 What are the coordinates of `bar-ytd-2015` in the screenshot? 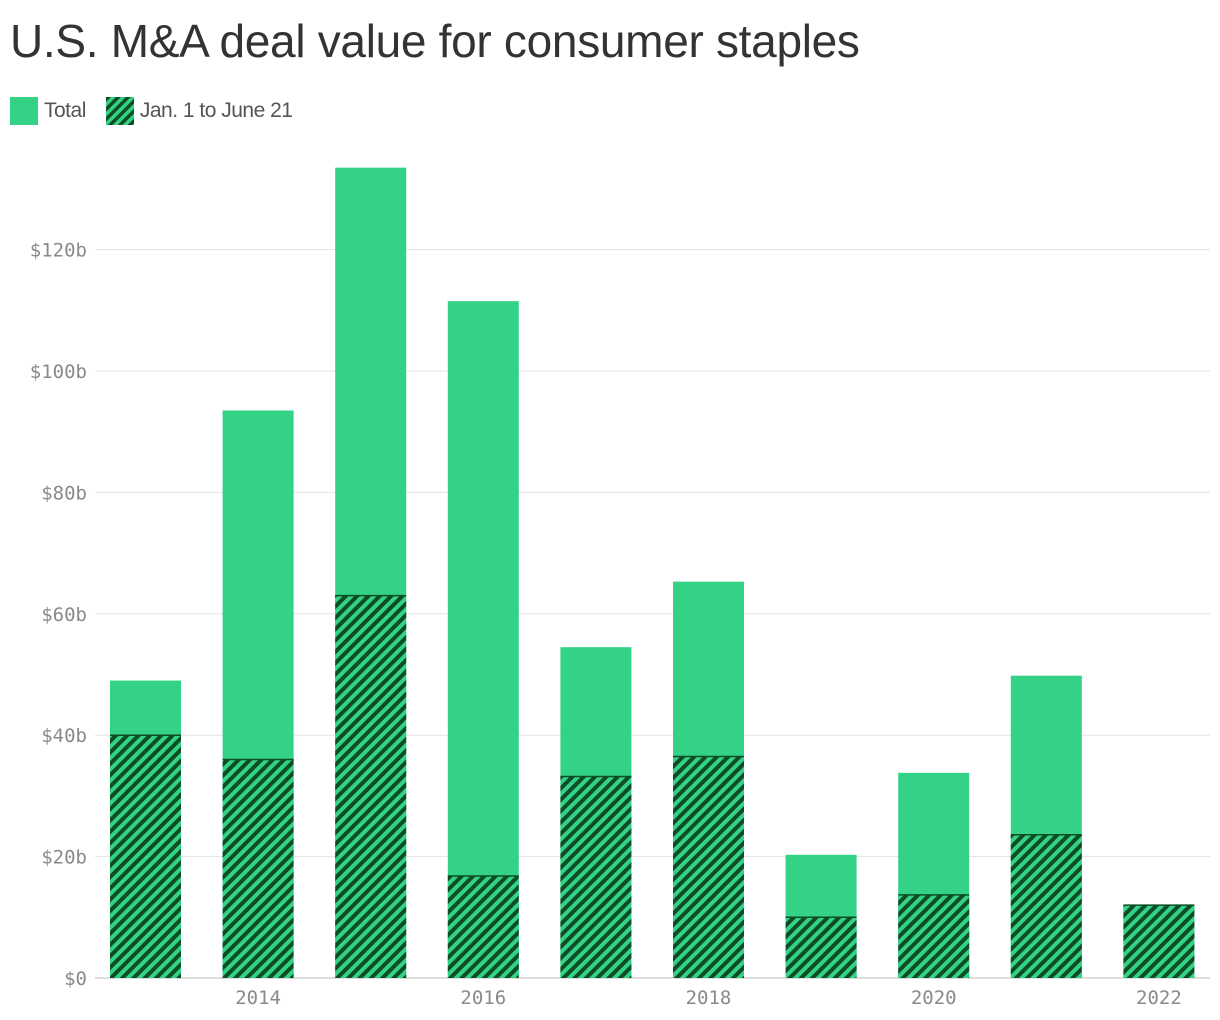 It's located at (371, 786).